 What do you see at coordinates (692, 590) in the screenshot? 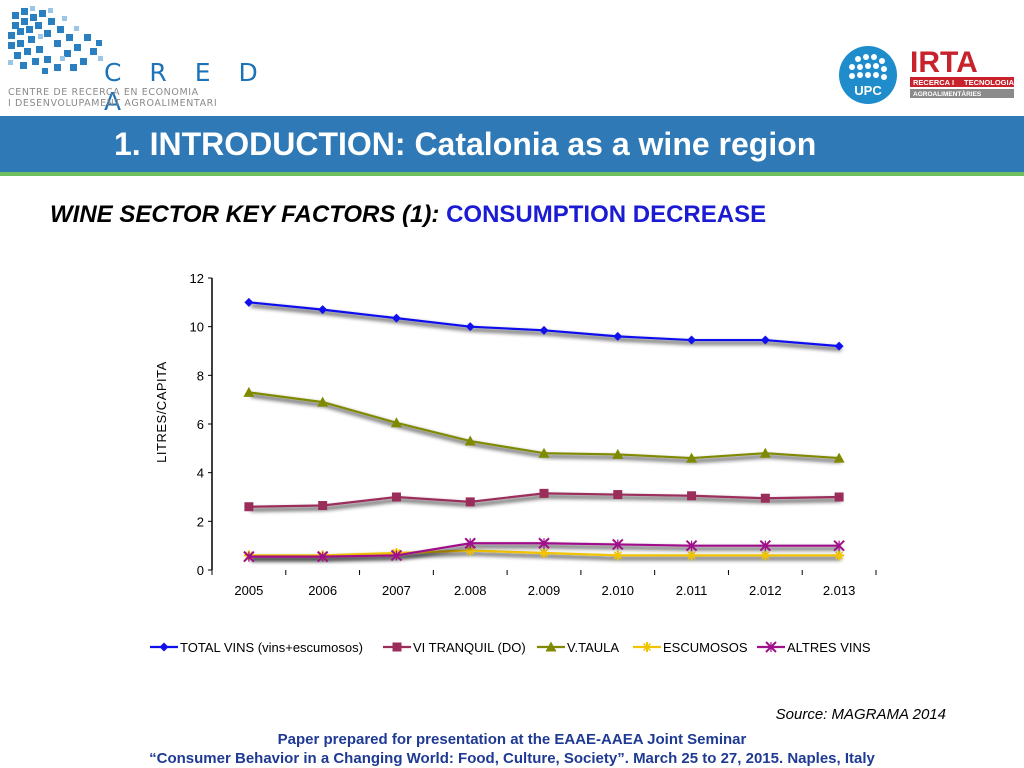
I see `x-tick-label: 2.011` at bounding box center [692, 590].